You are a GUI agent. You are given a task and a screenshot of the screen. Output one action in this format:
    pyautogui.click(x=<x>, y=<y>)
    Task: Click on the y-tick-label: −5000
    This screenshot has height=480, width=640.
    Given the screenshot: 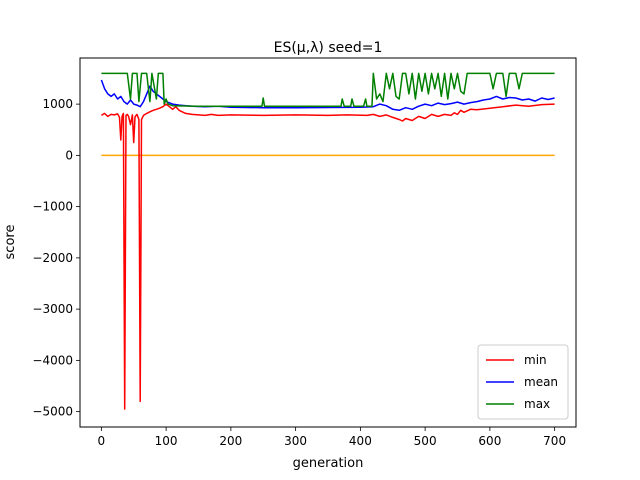 What is the action you would take?
    pyautogui.click(x=52, y=412)
    